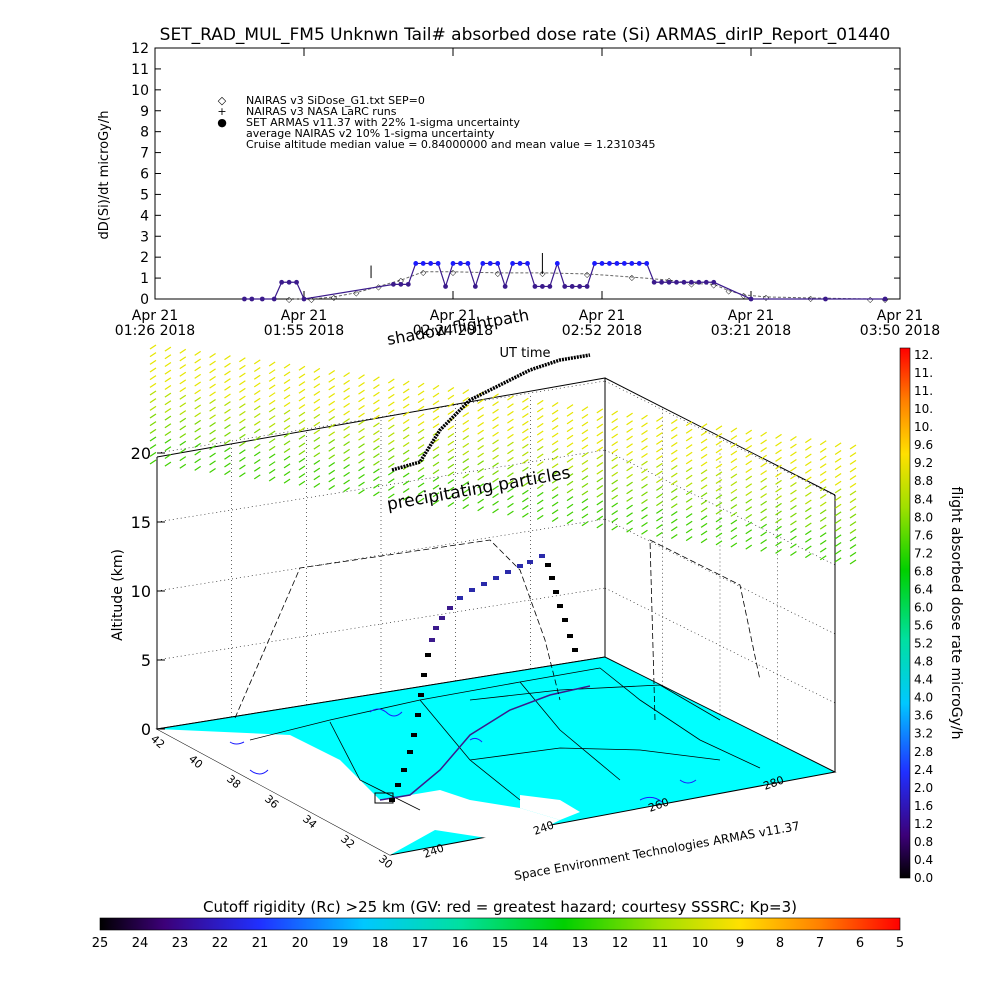 This screenshot has height=1000, width=1000. Describe the element at coordinates (923, 770) in the screenshot. I see `dose-colorbar-tick-label: 2.4` at that location.